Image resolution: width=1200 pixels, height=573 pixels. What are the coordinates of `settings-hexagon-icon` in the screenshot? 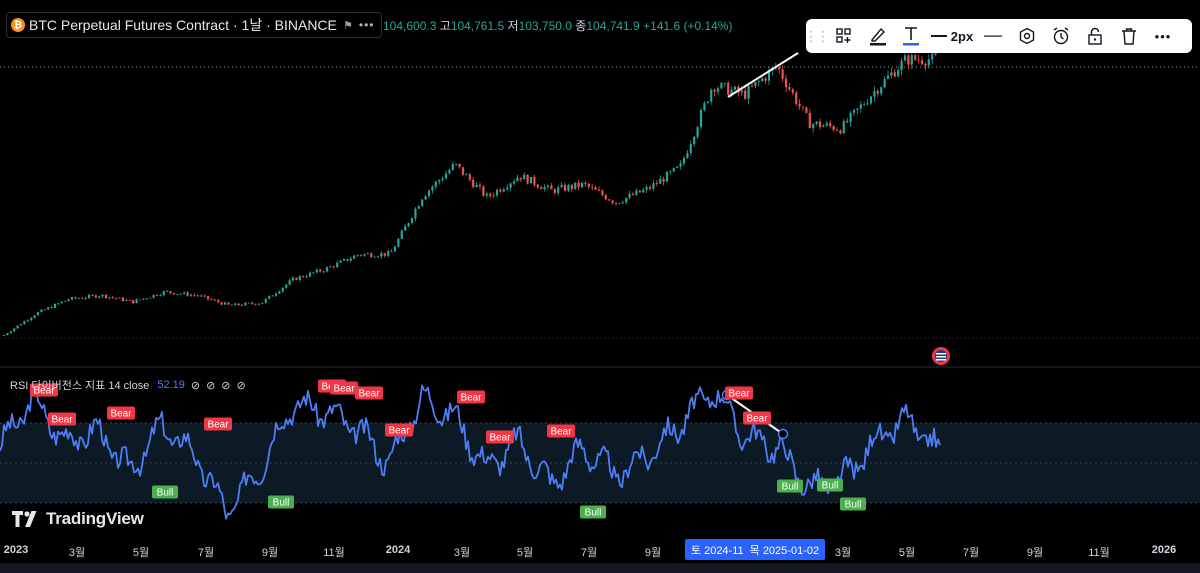 It's located at (1027, 36).